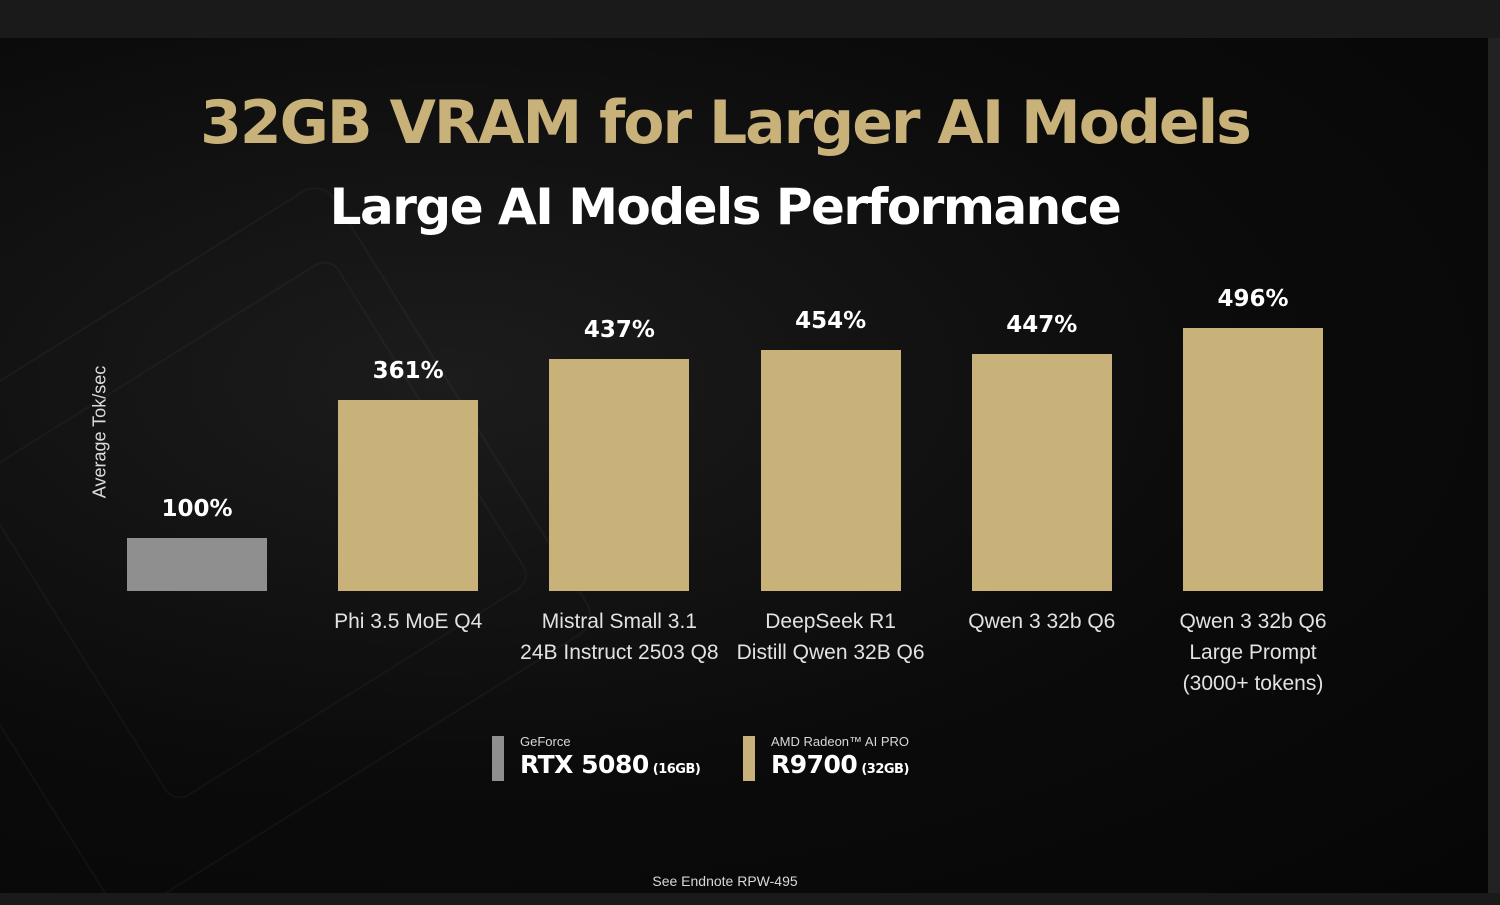 Image resolution: width=1500 pixels, height=905 pixels. Describe the element at coordinates (725, 881) in the screenshot. I see `endnote: See Endnote RPW-495` at that location.